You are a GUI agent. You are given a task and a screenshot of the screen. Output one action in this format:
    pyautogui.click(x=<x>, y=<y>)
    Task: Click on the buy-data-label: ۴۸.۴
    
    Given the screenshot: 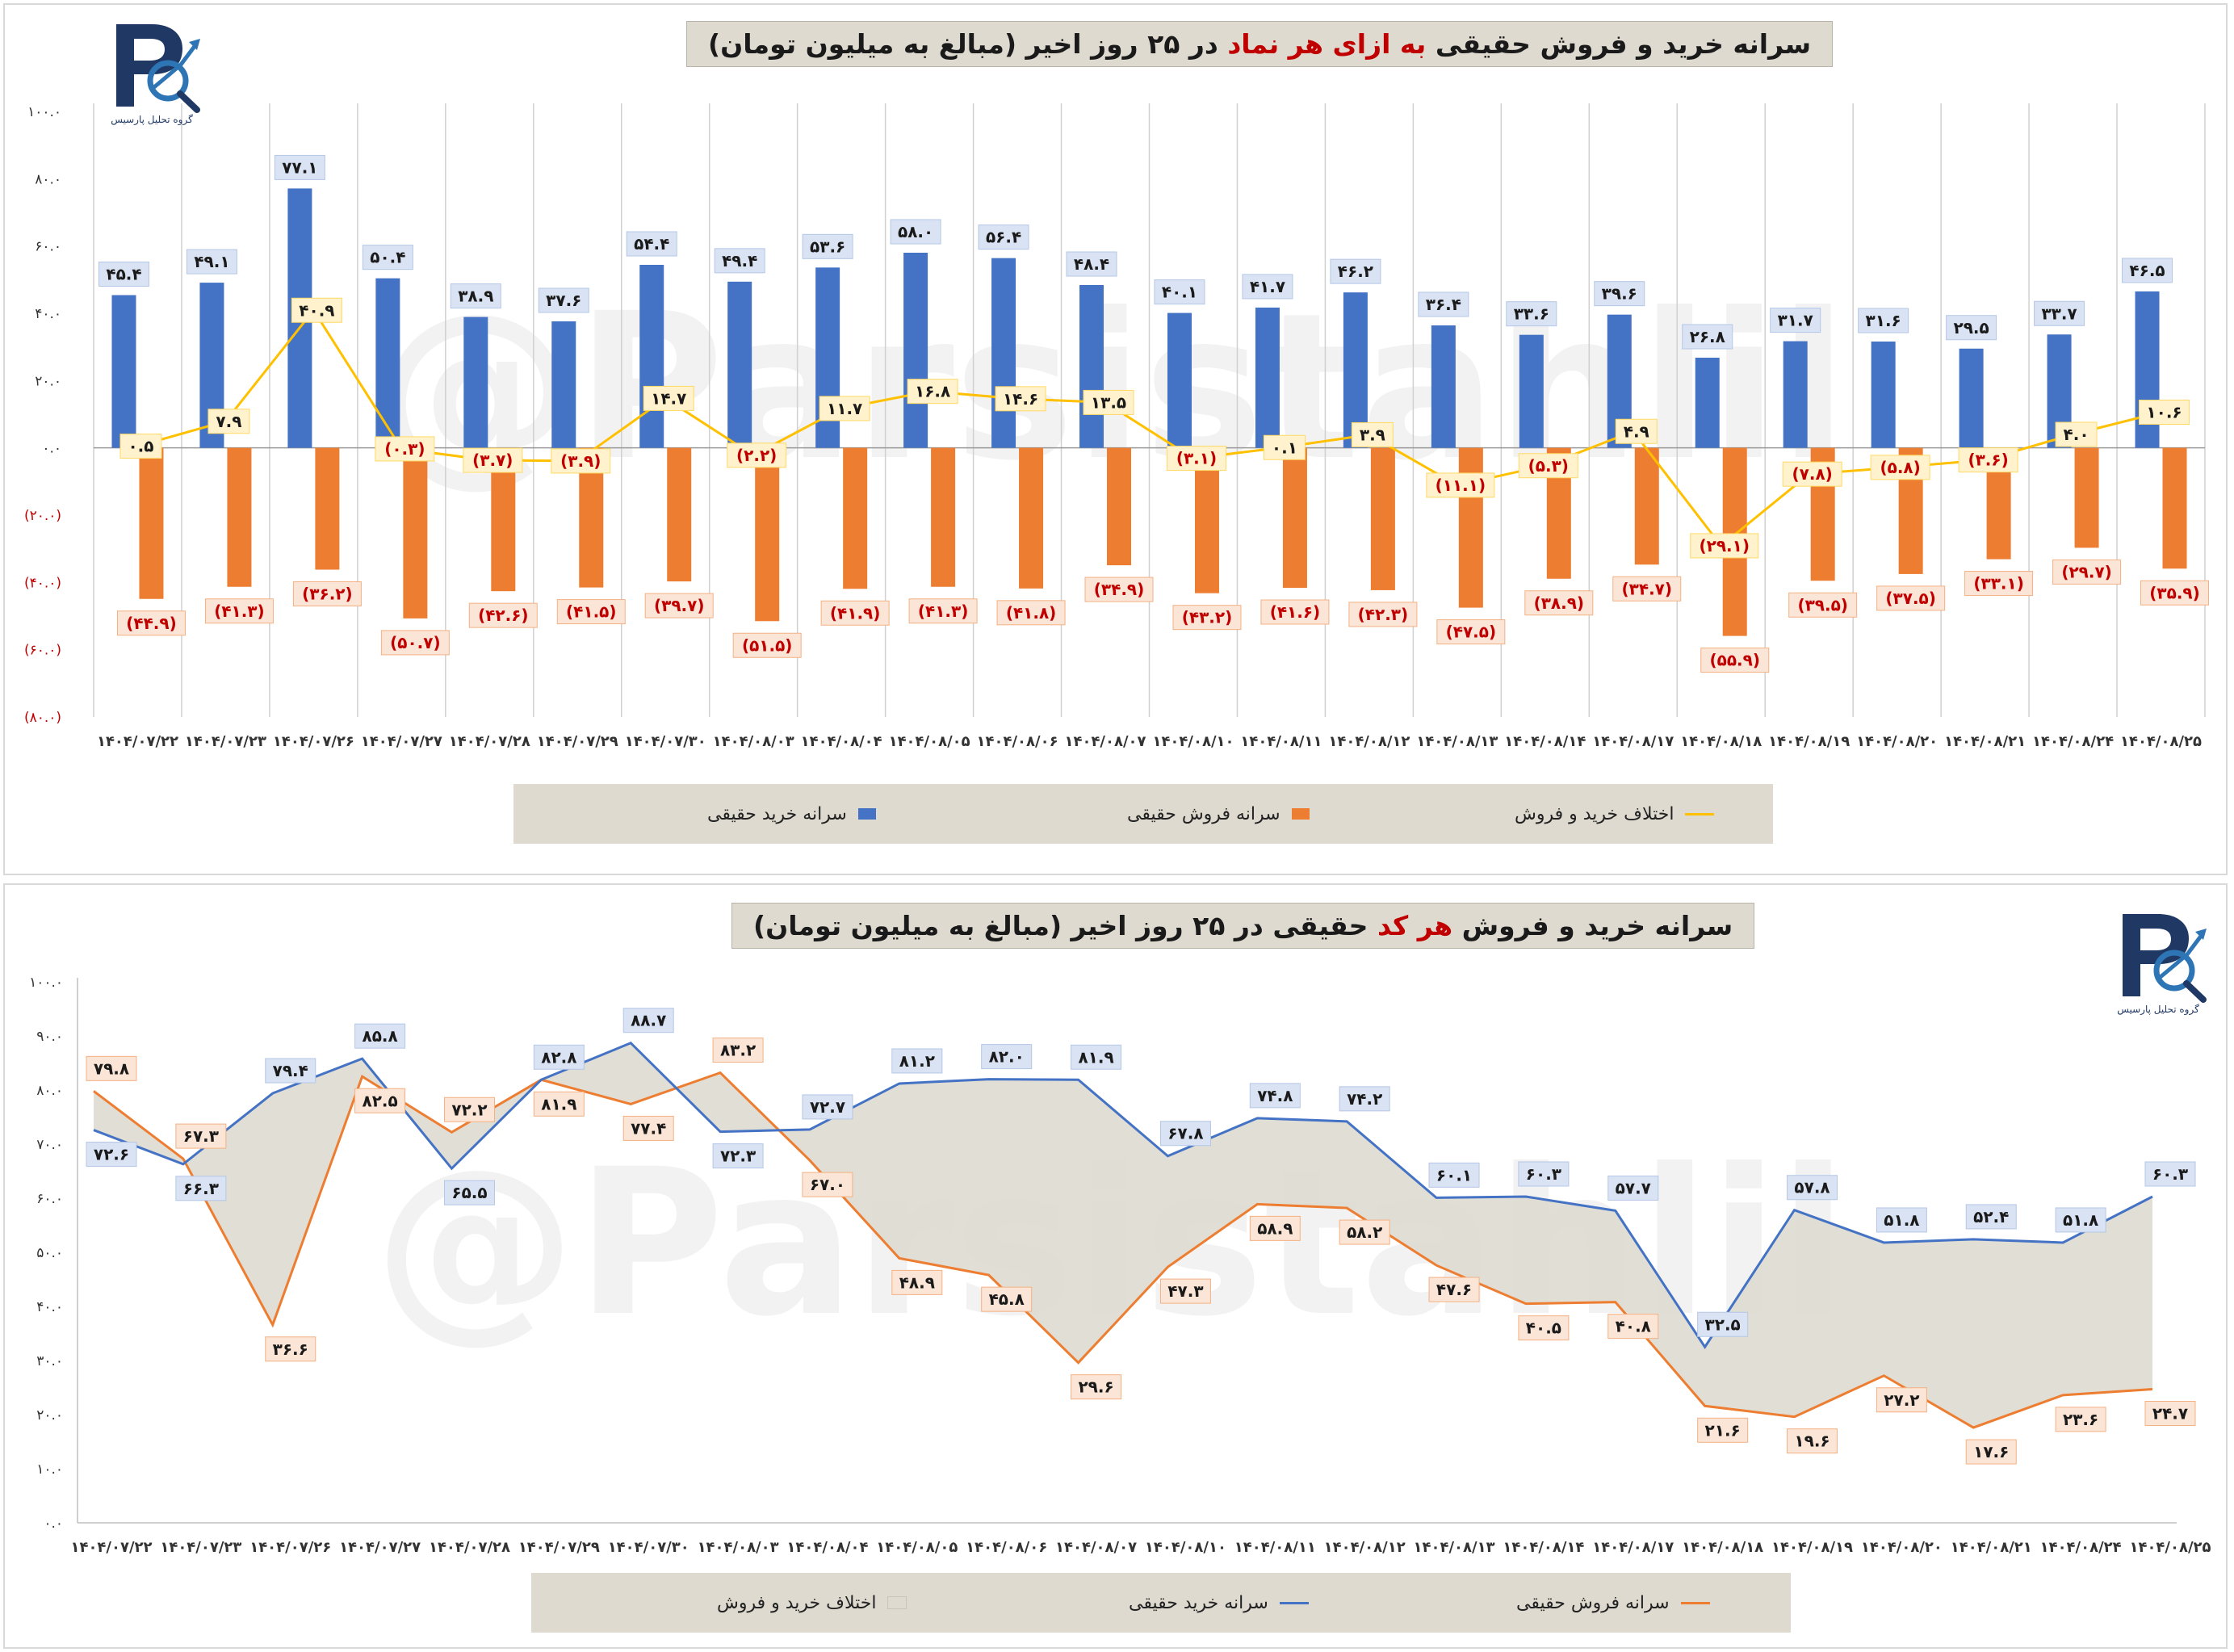 What is the action you would take?
    pyautogui.click(x=1091, y=264)
    